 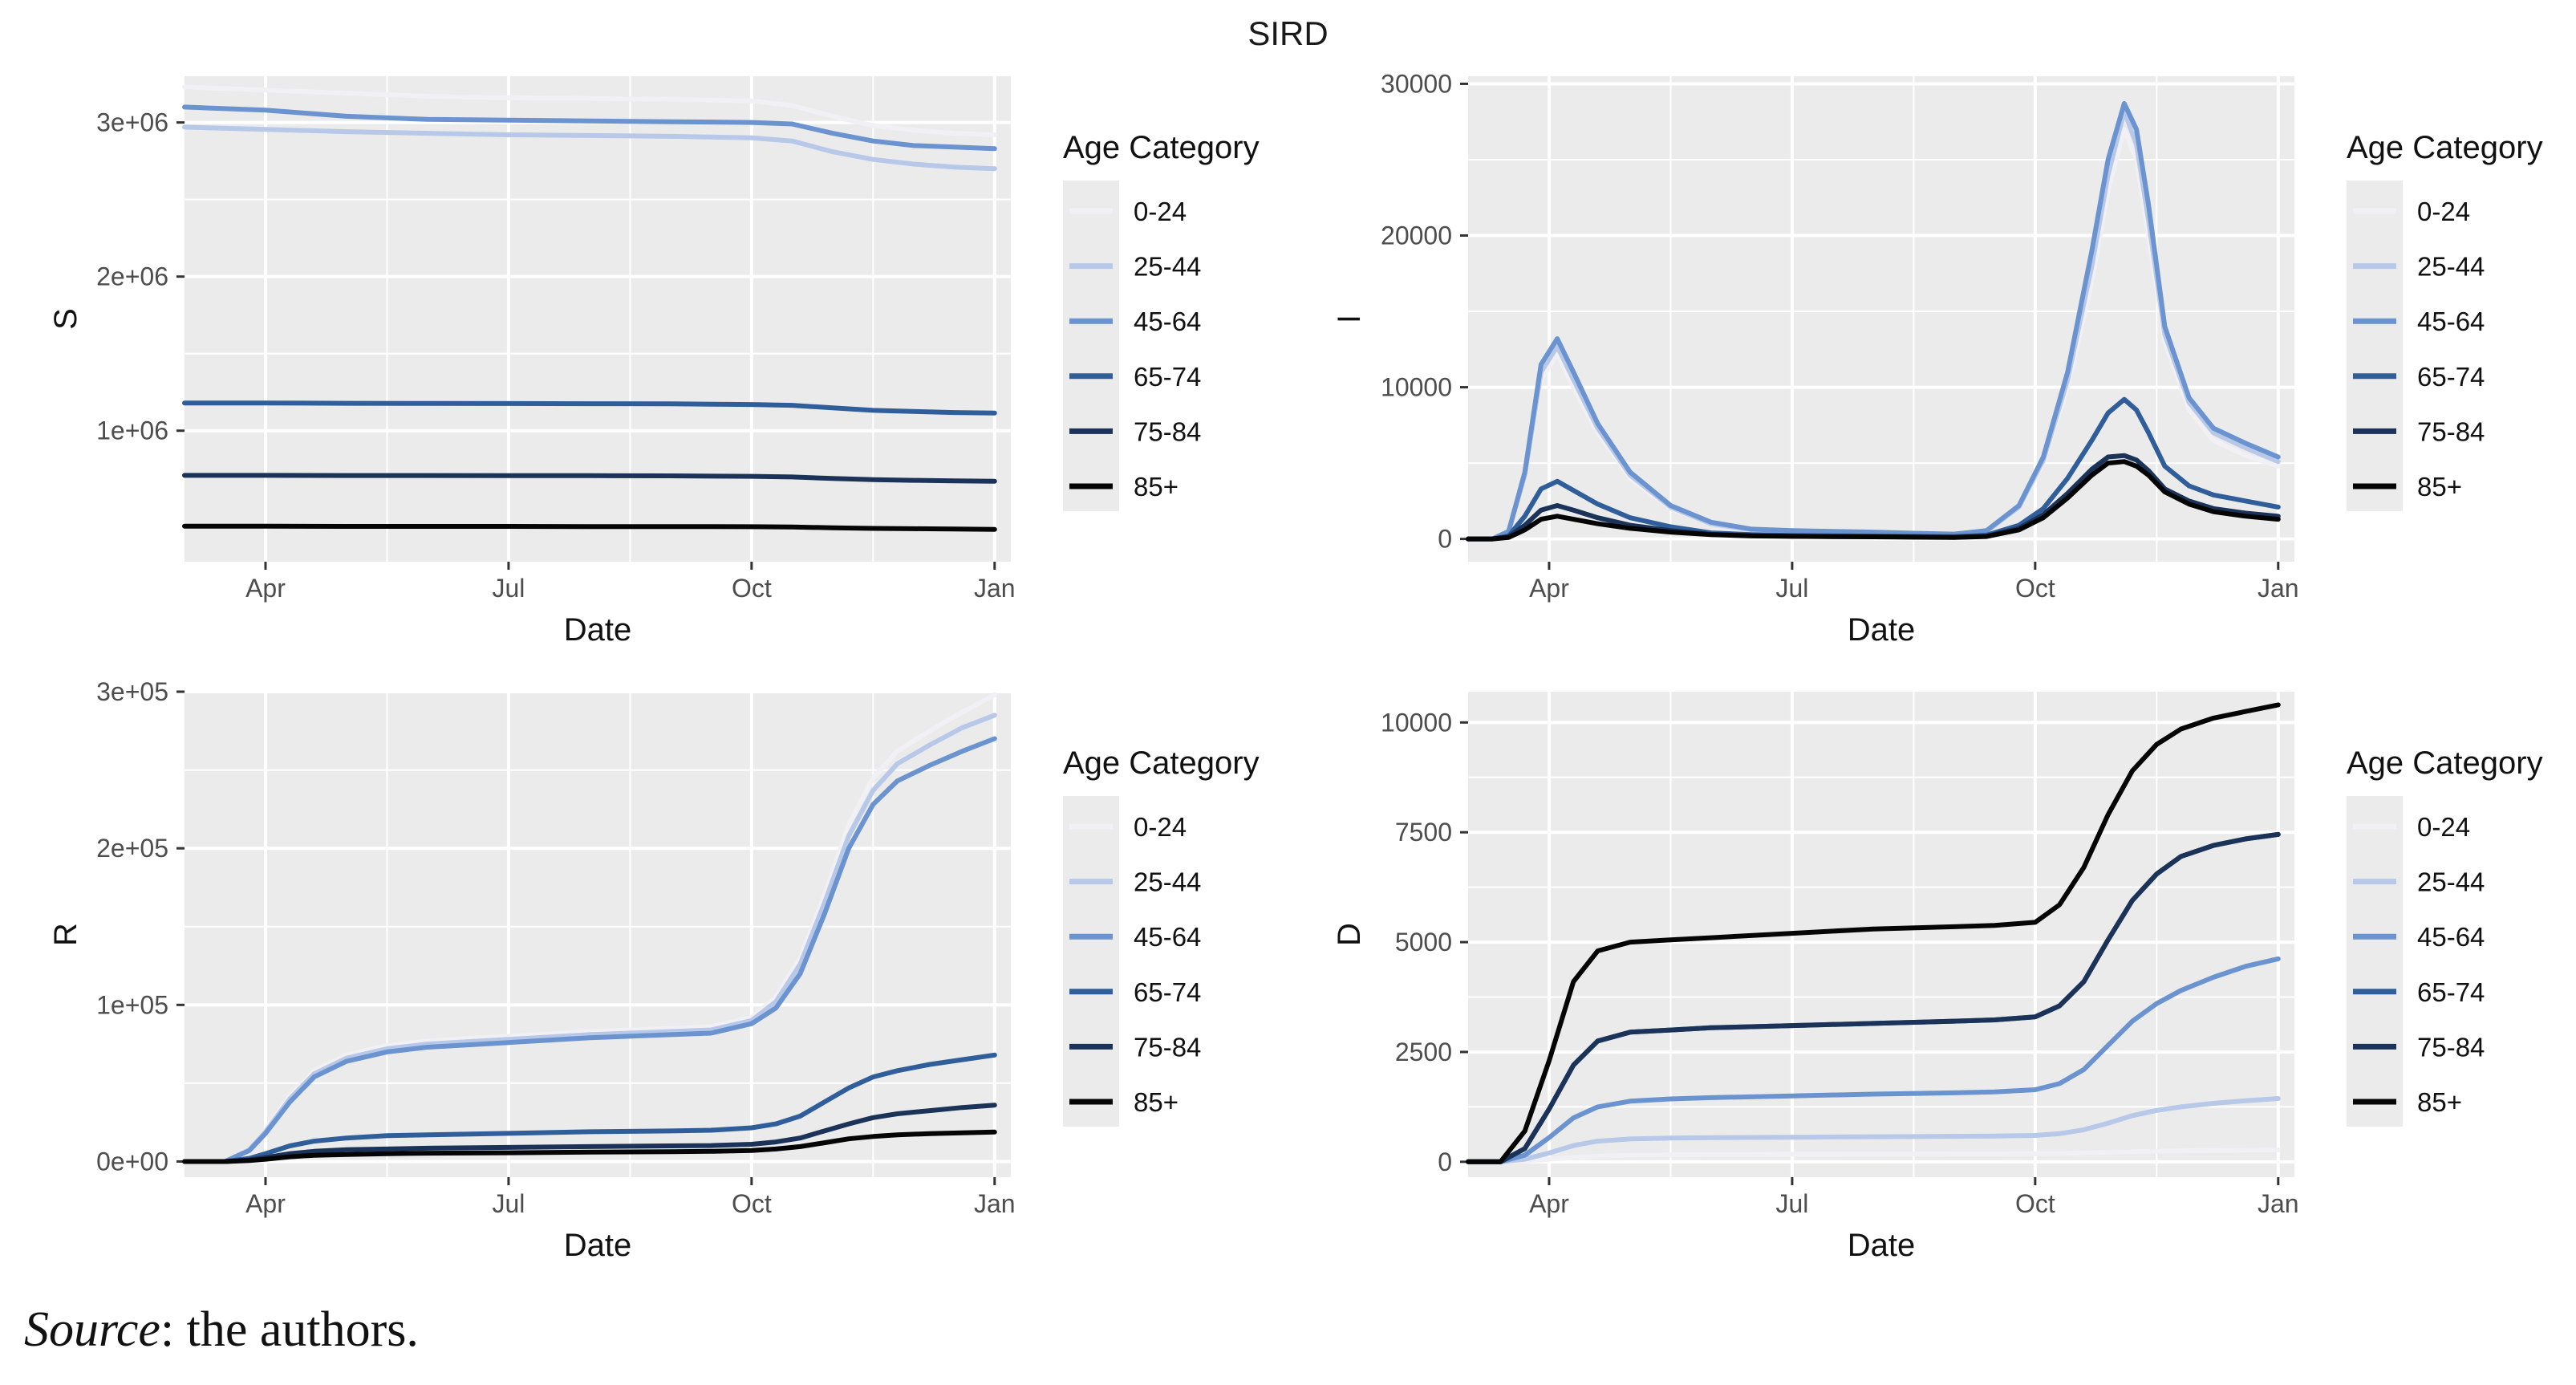 I want to click on figure-title: SIRD, so click(x=1288, y=33).